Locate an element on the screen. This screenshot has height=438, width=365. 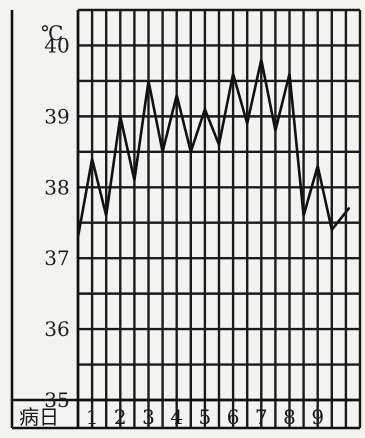
x-tick-label: 4 is located at coordinates (176, 417).